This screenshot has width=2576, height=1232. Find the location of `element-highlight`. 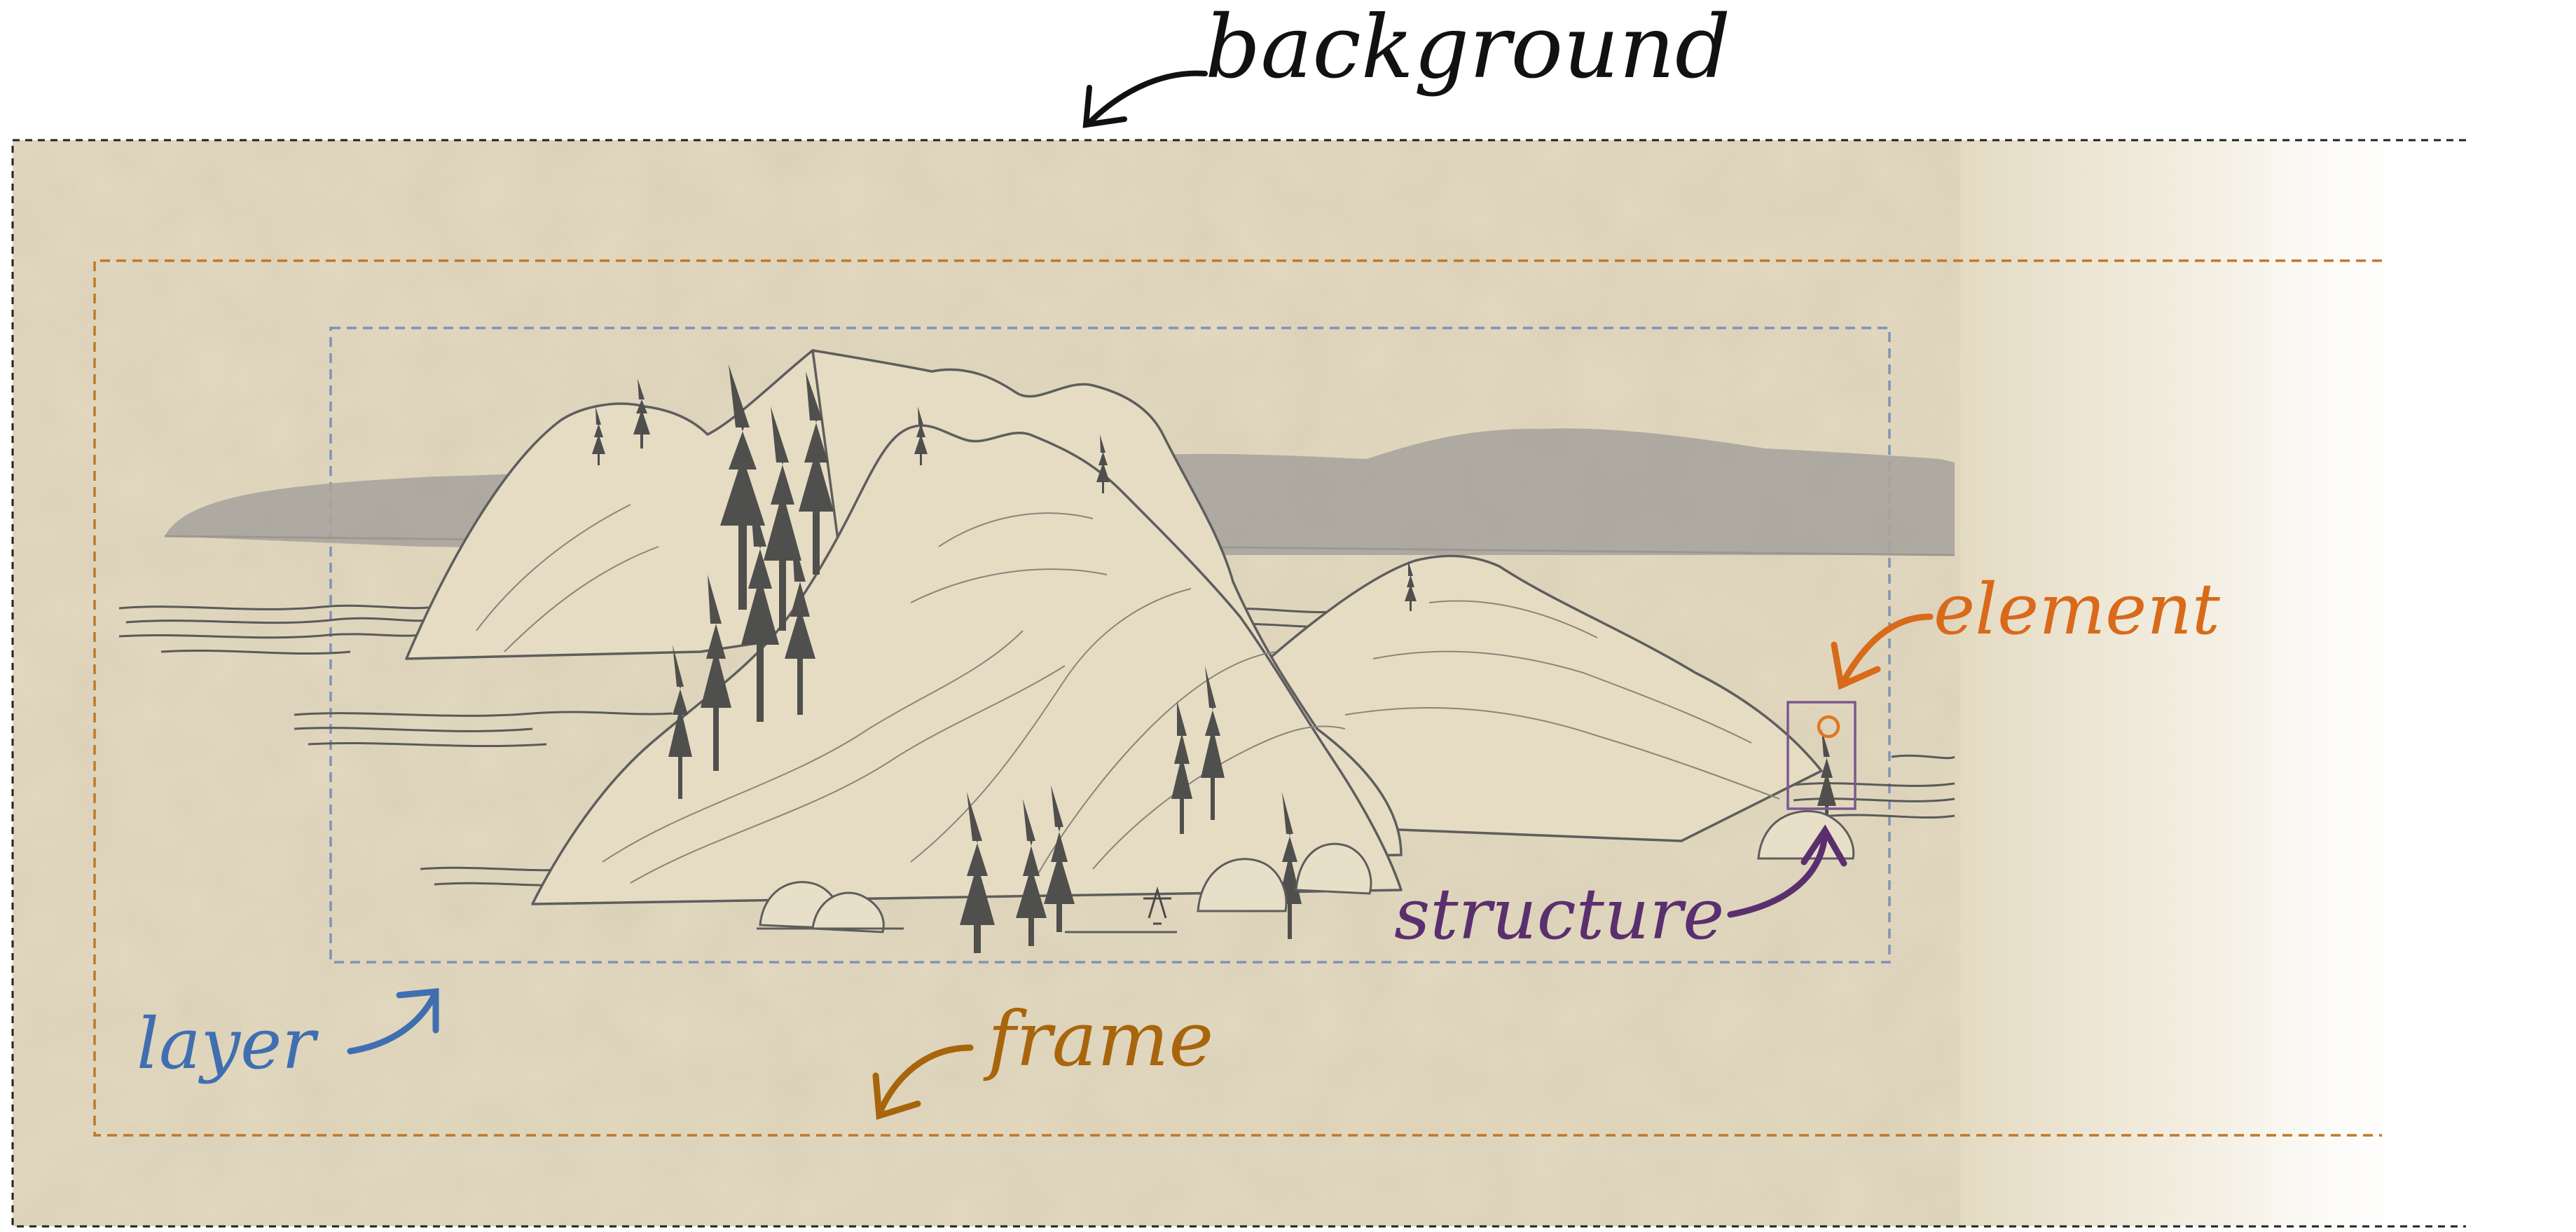

element-highlight is located at coordinates (1828, 727).